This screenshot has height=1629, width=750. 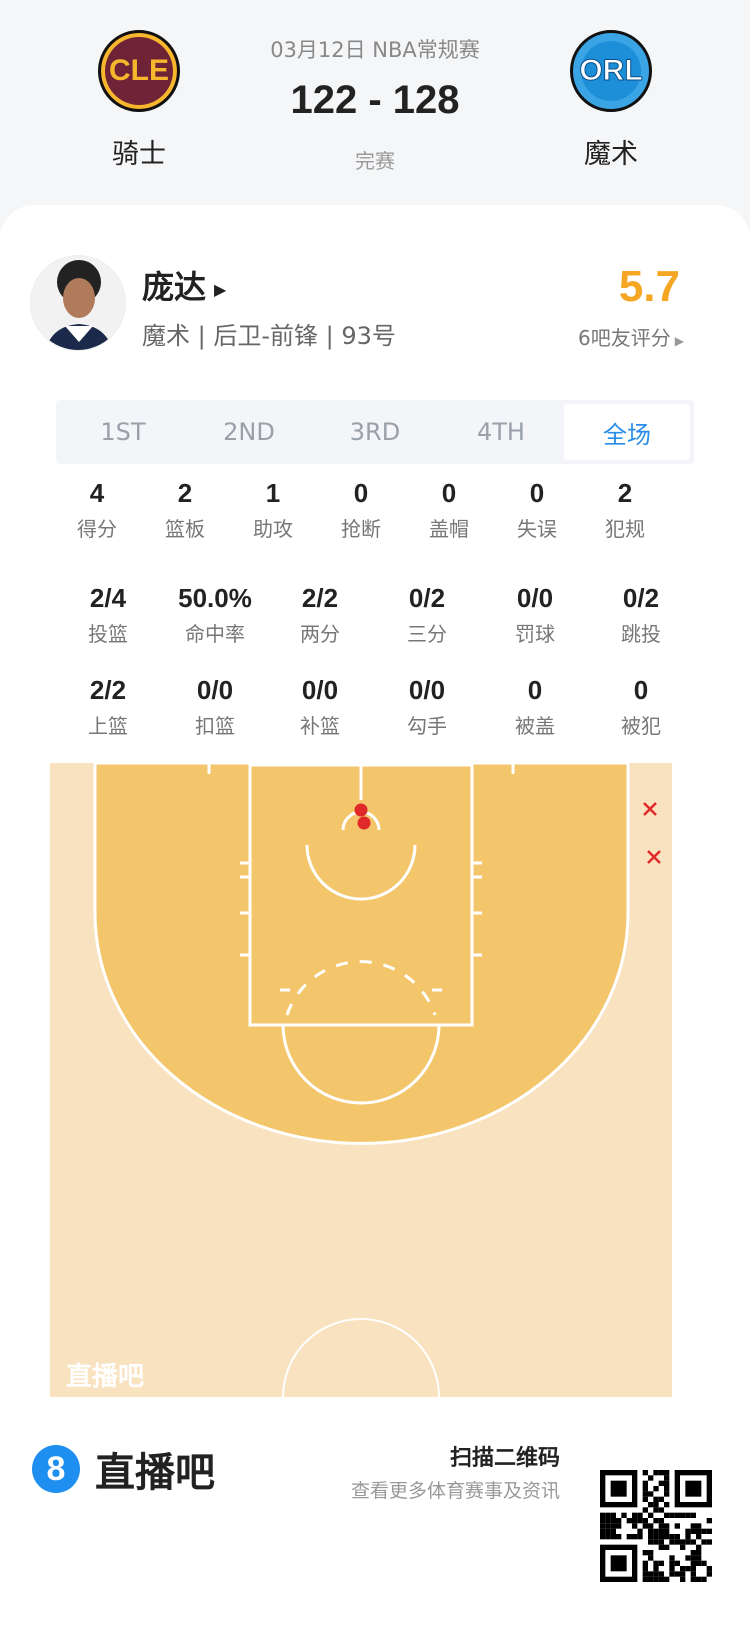 What do you see at coordinates (375, 50) in the screenshot?
I see `match-date-league: 03月12日 NBA常规赛` at bounding box center [375, 50].